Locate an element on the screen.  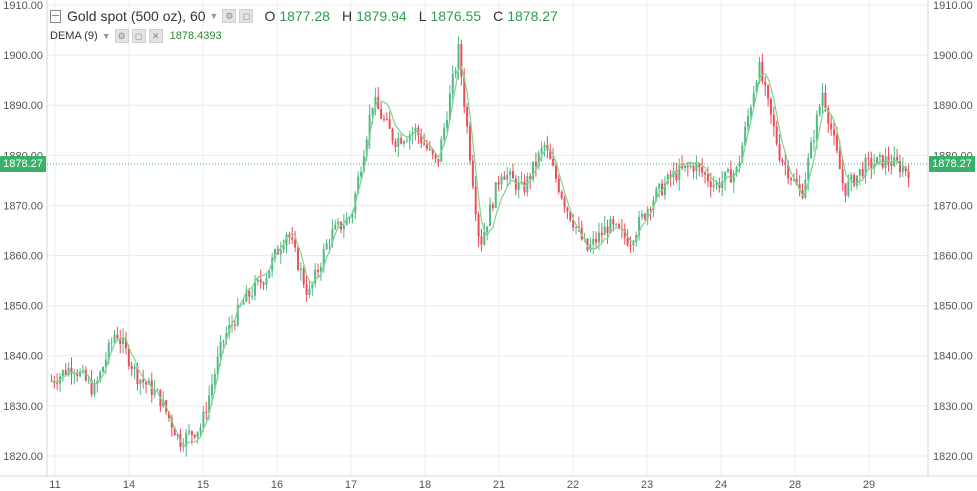
interval-label: 60 is located at coordinates (197, 16).